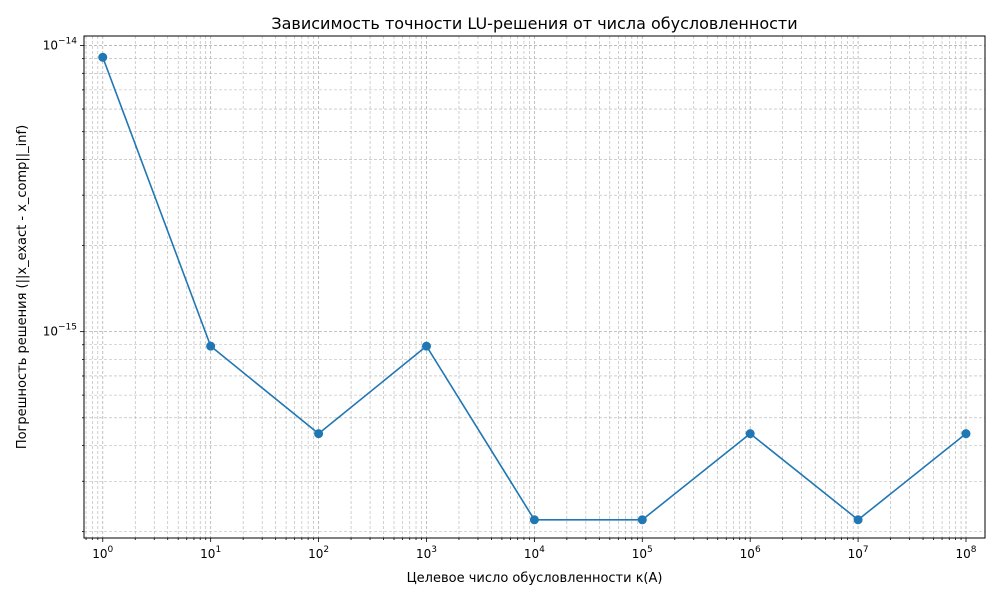  I want to click on y-tick-label: 10−15, so click(60, 331).